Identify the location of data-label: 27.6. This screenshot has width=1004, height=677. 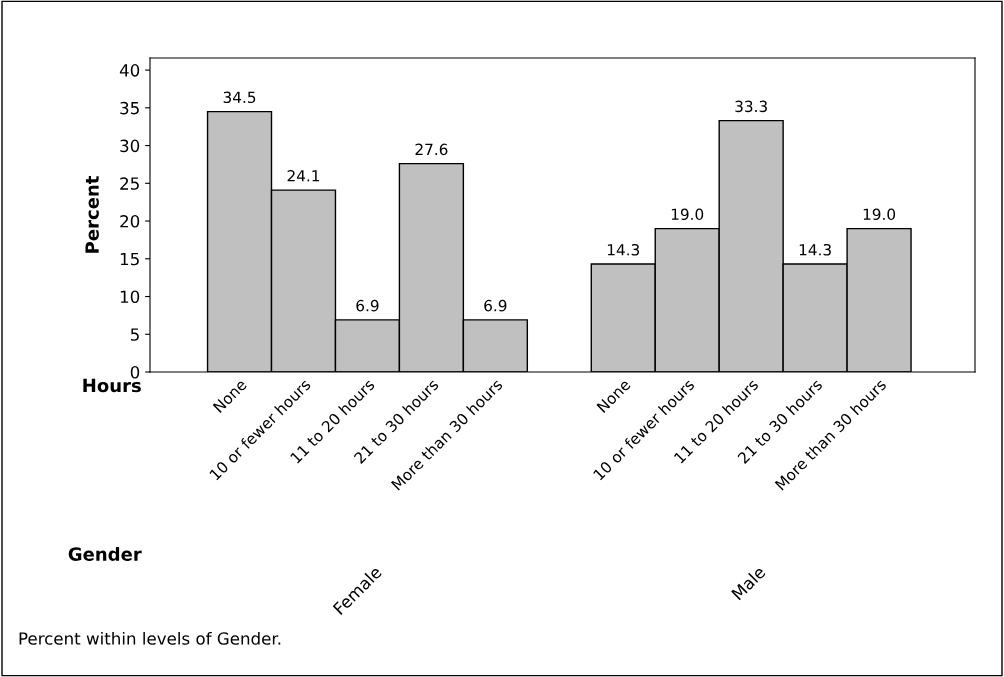
(431, 149).